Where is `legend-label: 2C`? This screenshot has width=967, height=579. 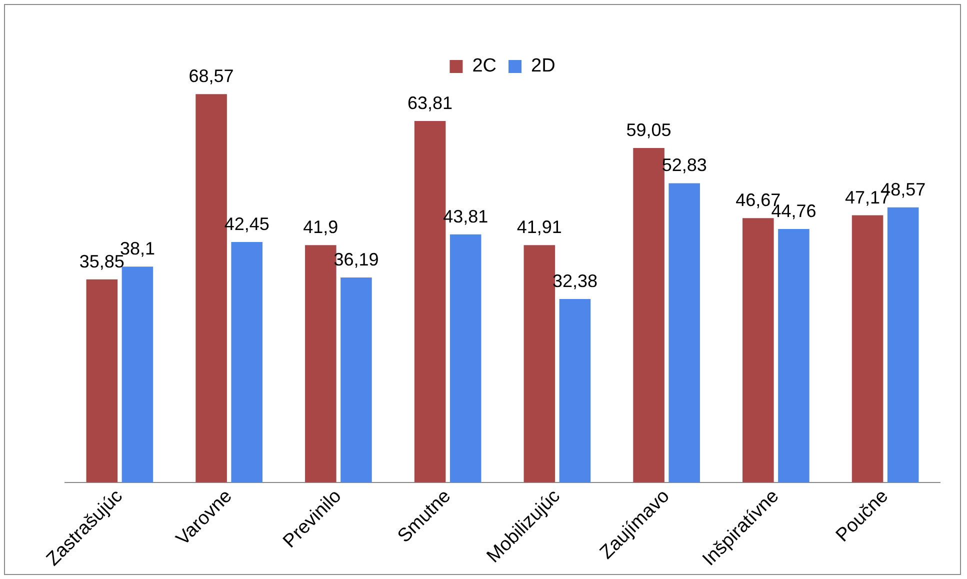
legend-label: 2C is located at coordinates (484, 66).